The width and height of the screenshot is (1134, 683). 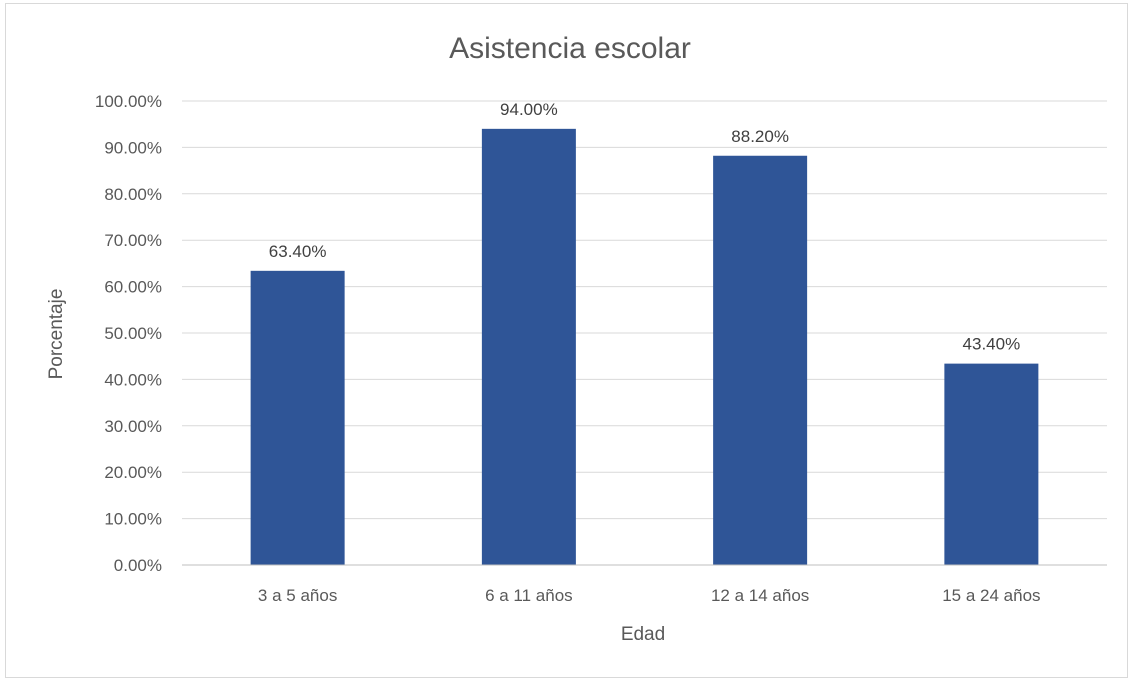 What do you see at coordinates (138, 565) in the screenshot?
I see `y-tick-label: 0.00%` at bounding box center [138, 565].